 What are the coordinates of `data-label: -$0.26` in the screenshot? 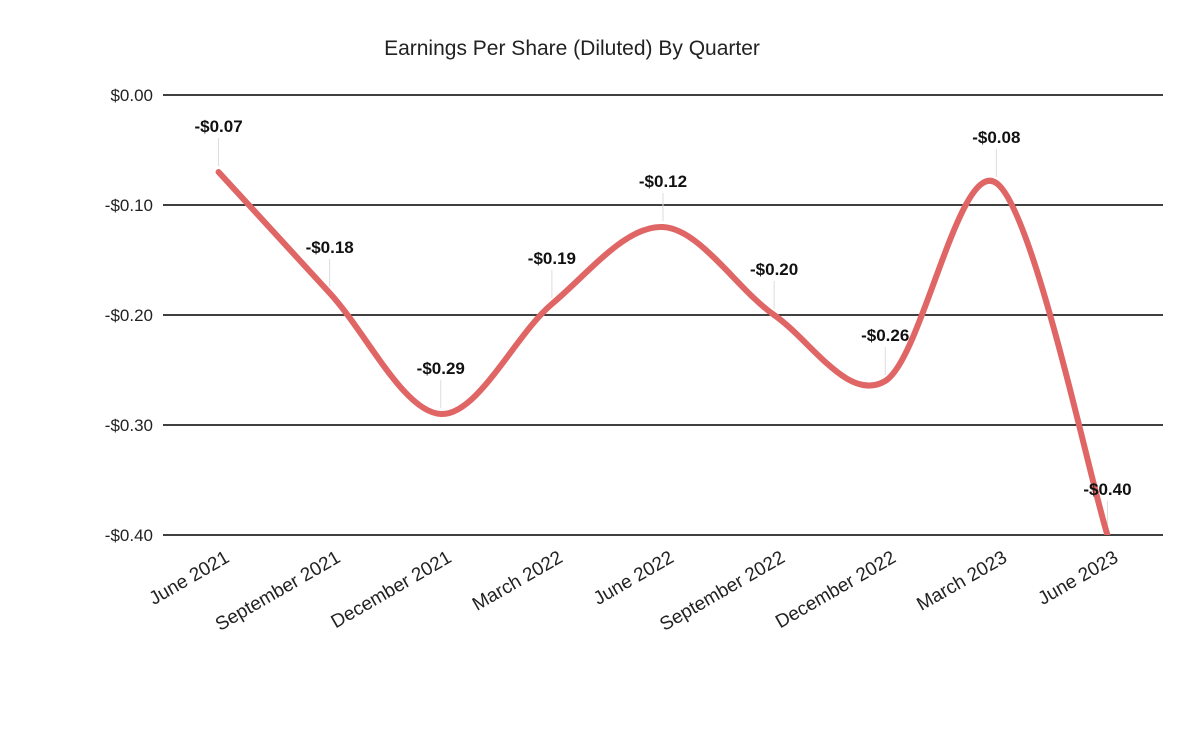 It's located at (885, 335).